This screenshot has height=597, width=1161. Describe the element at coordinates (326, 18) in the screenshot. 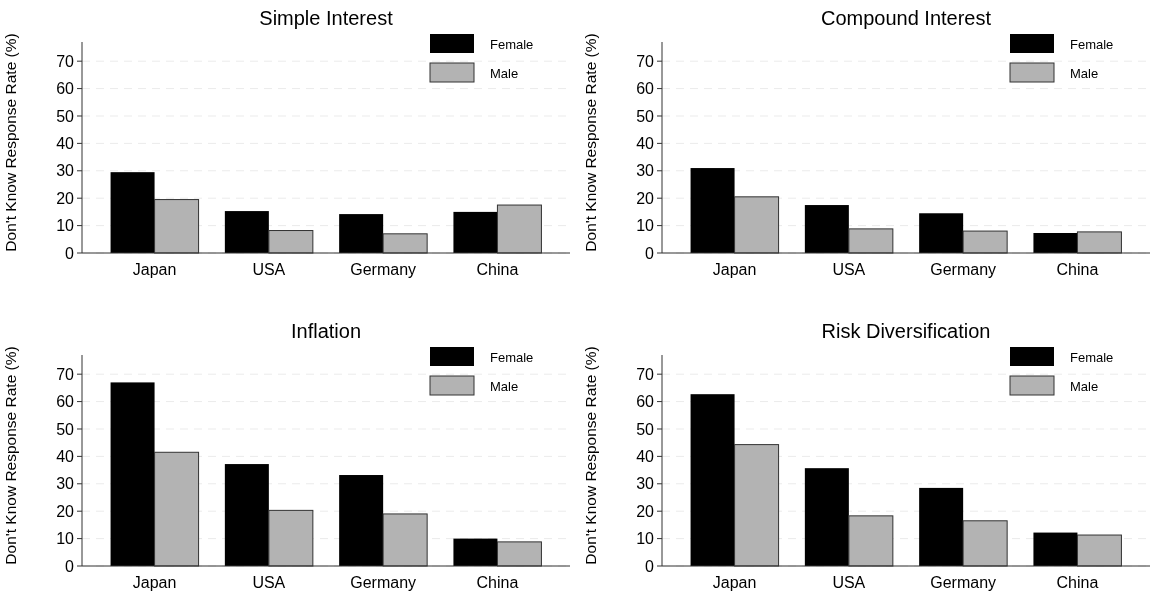

I see `chart-title: Simple Interest` at that location.